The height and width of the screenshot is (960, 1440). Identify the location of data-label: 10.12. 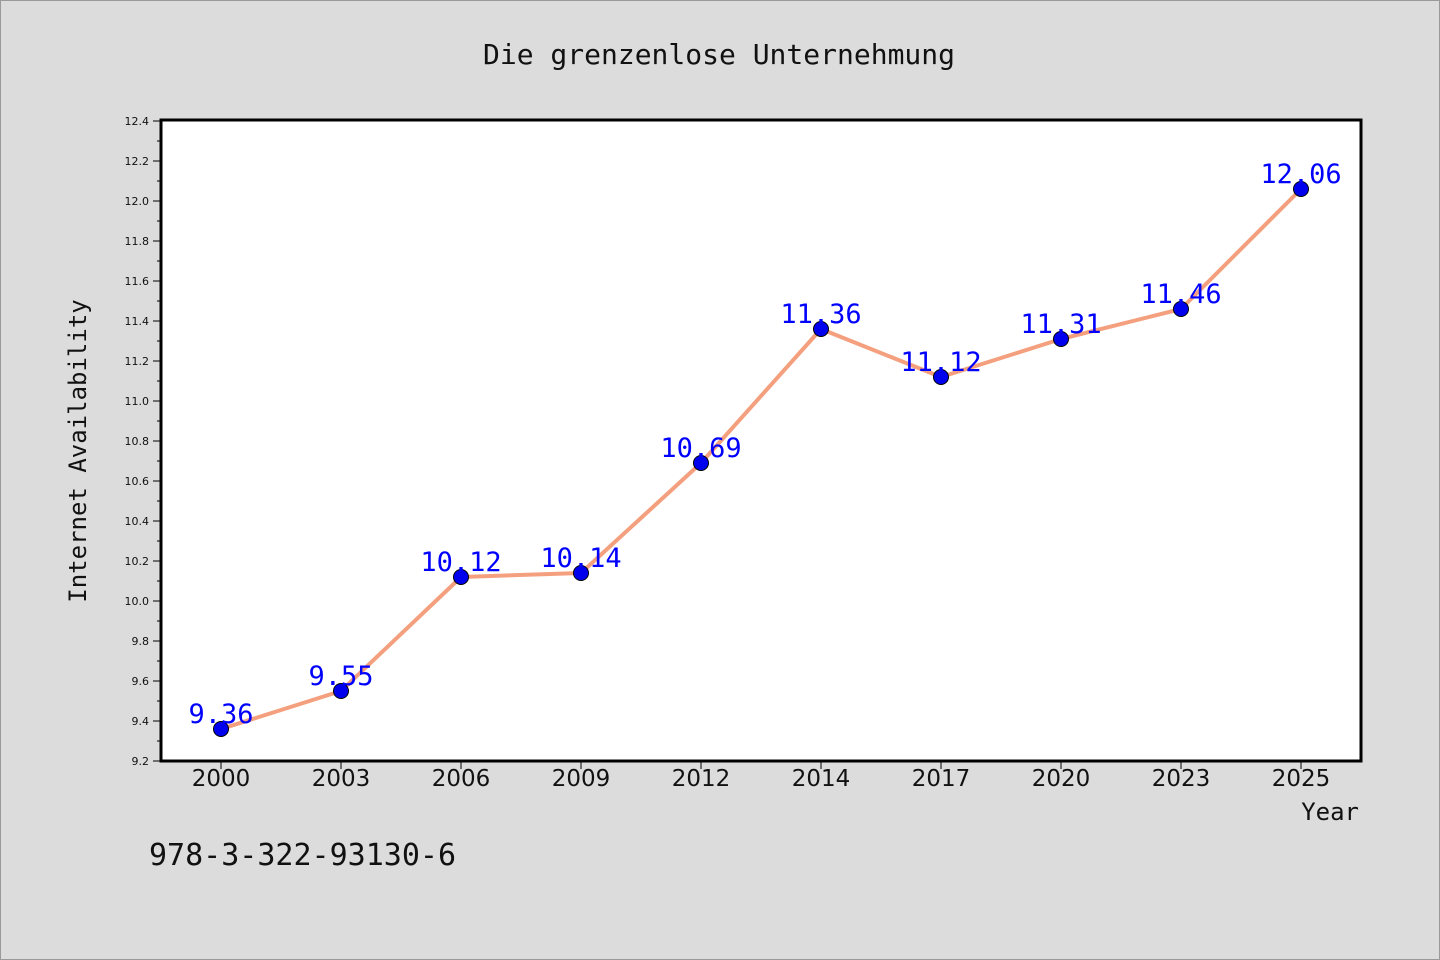
(460, 562).